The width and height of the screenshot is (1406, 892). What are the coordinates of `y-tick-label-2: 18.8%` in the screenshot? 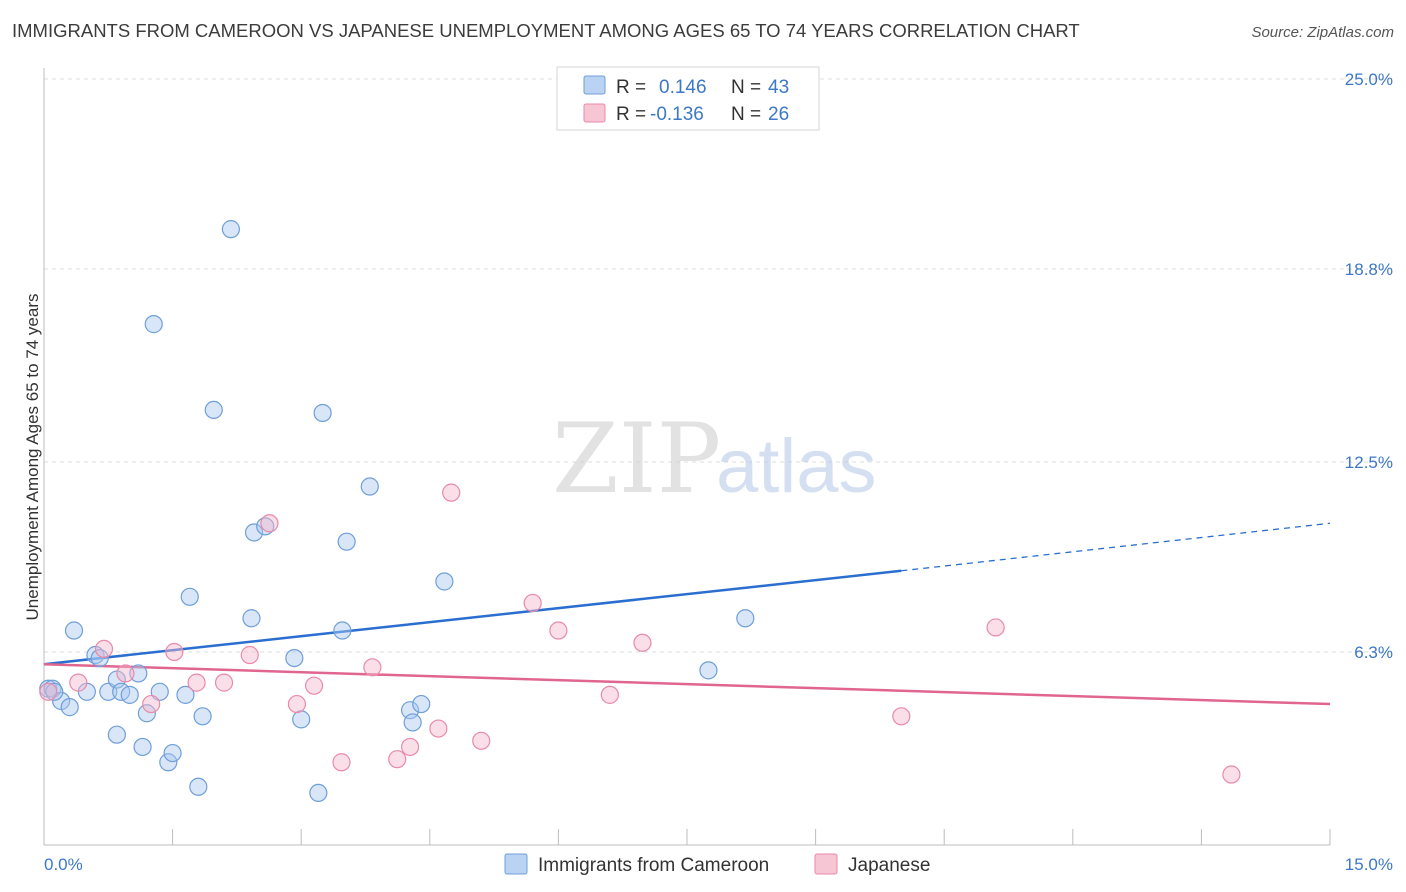 It's located at (1369, 269).